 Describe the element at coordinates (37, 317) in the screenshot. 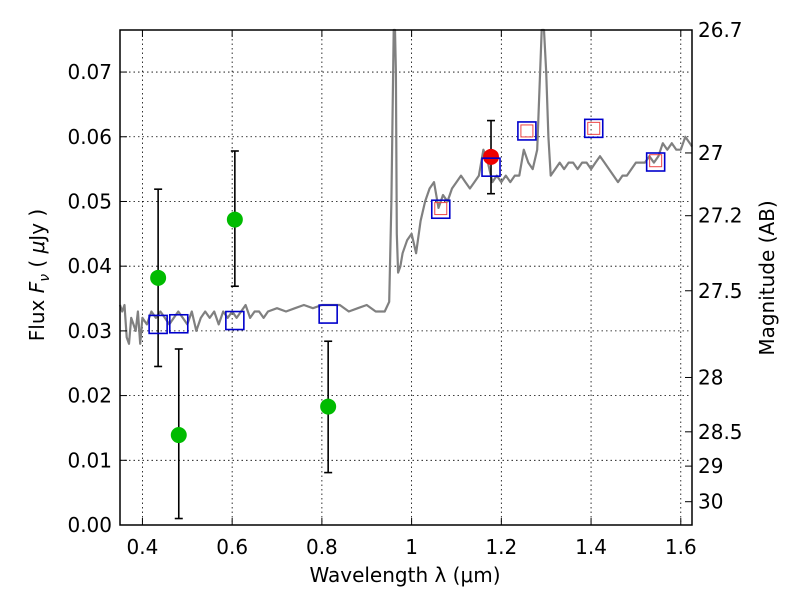

I see `y-axis-label-prefix: Flux` at that location.